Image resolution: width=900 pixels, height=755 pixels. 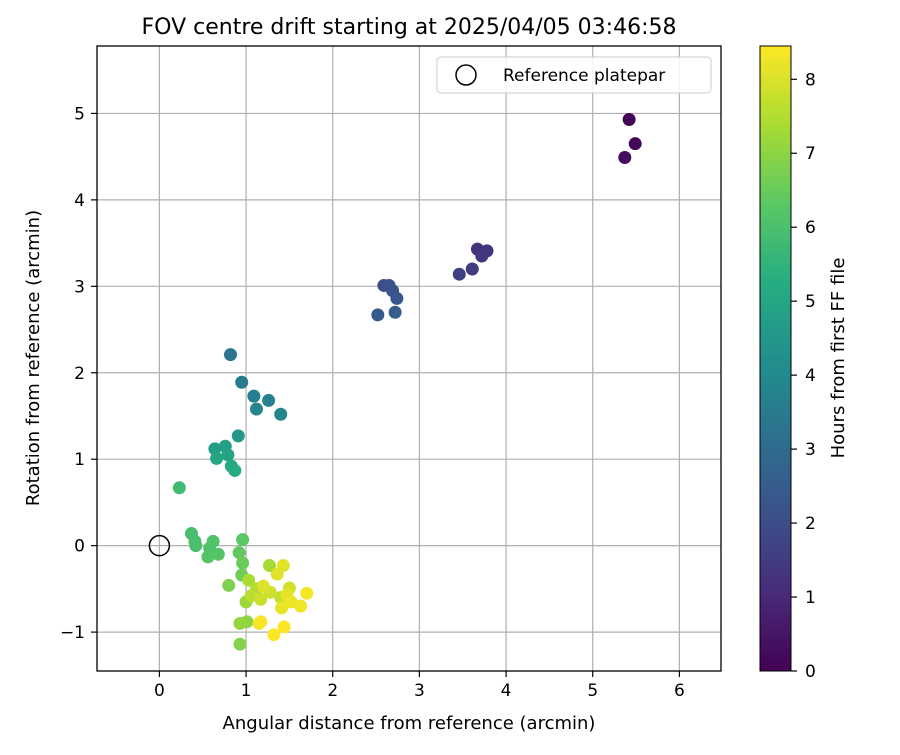 I want to click on y-tick-label: 4, so click(x=79, y=201).